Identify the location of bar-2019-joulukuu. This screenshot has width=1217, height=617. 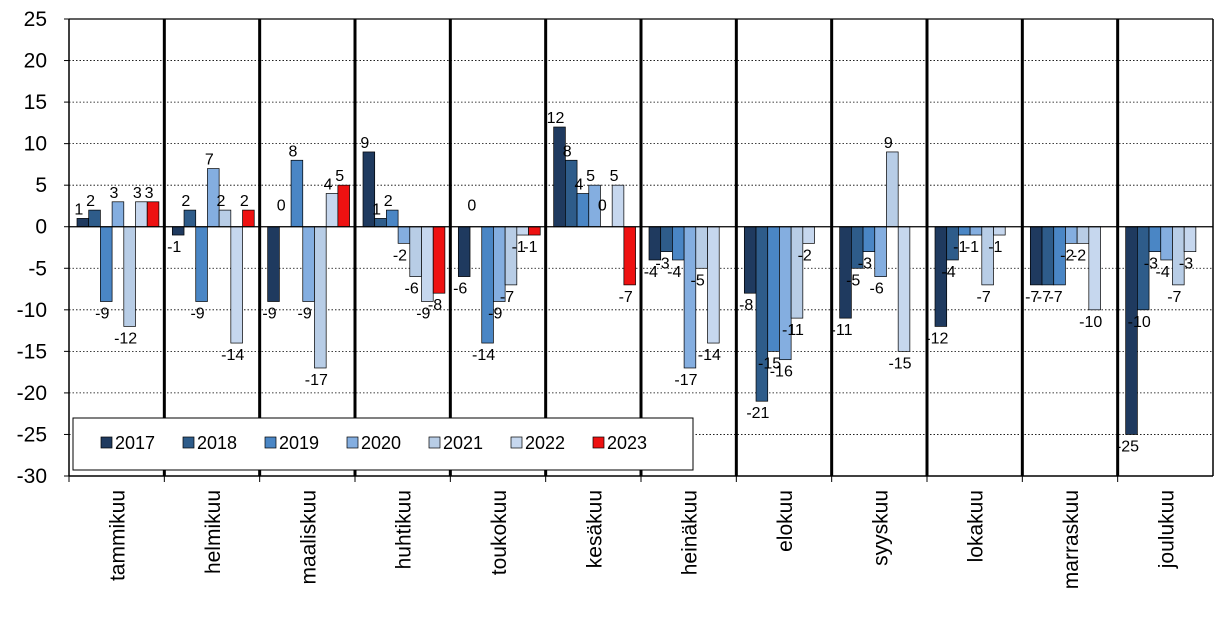
(1155, 239).